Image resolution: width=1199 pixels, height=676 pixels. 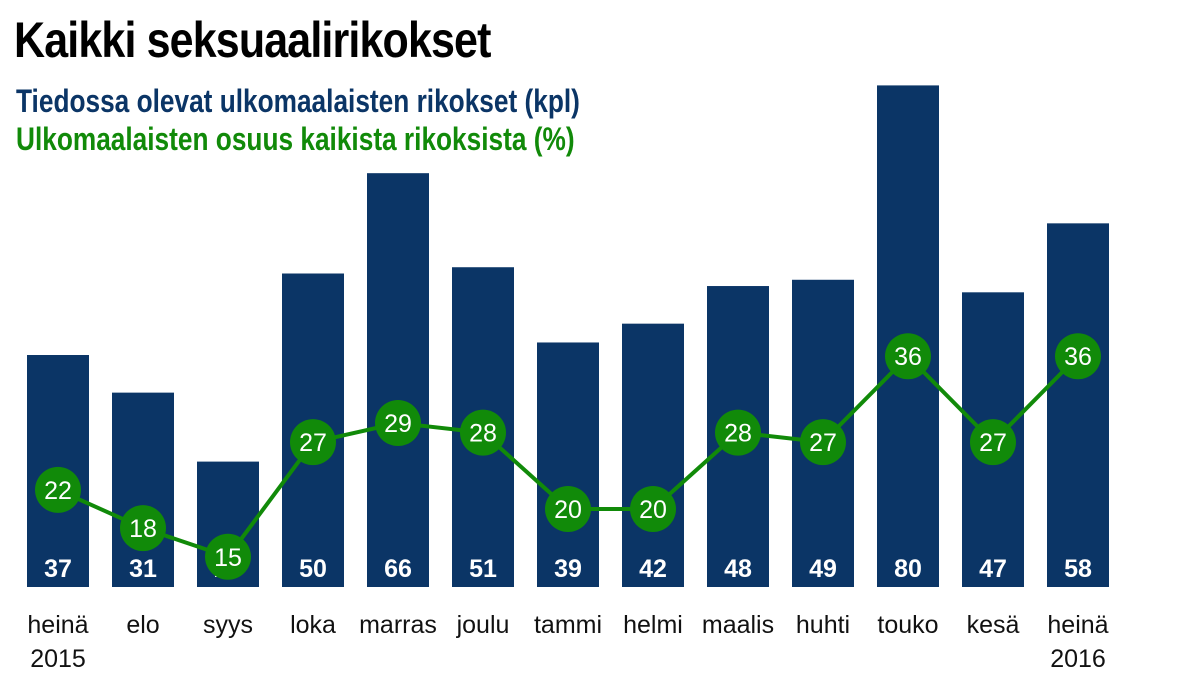 I want to click on bar-value-label: 37, so click(x=58, y=569).